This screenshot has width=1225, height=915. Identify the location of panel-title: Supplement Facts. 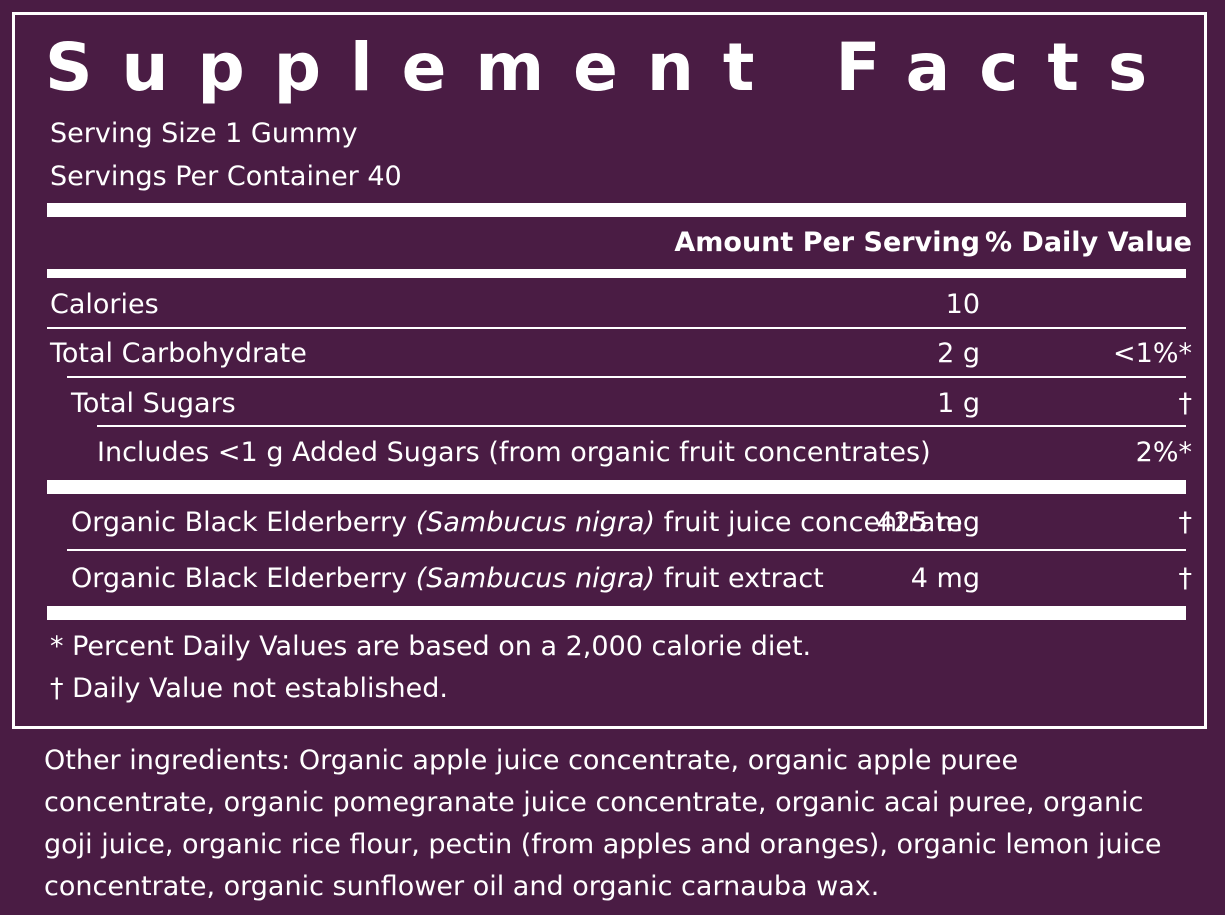
(611, 67).